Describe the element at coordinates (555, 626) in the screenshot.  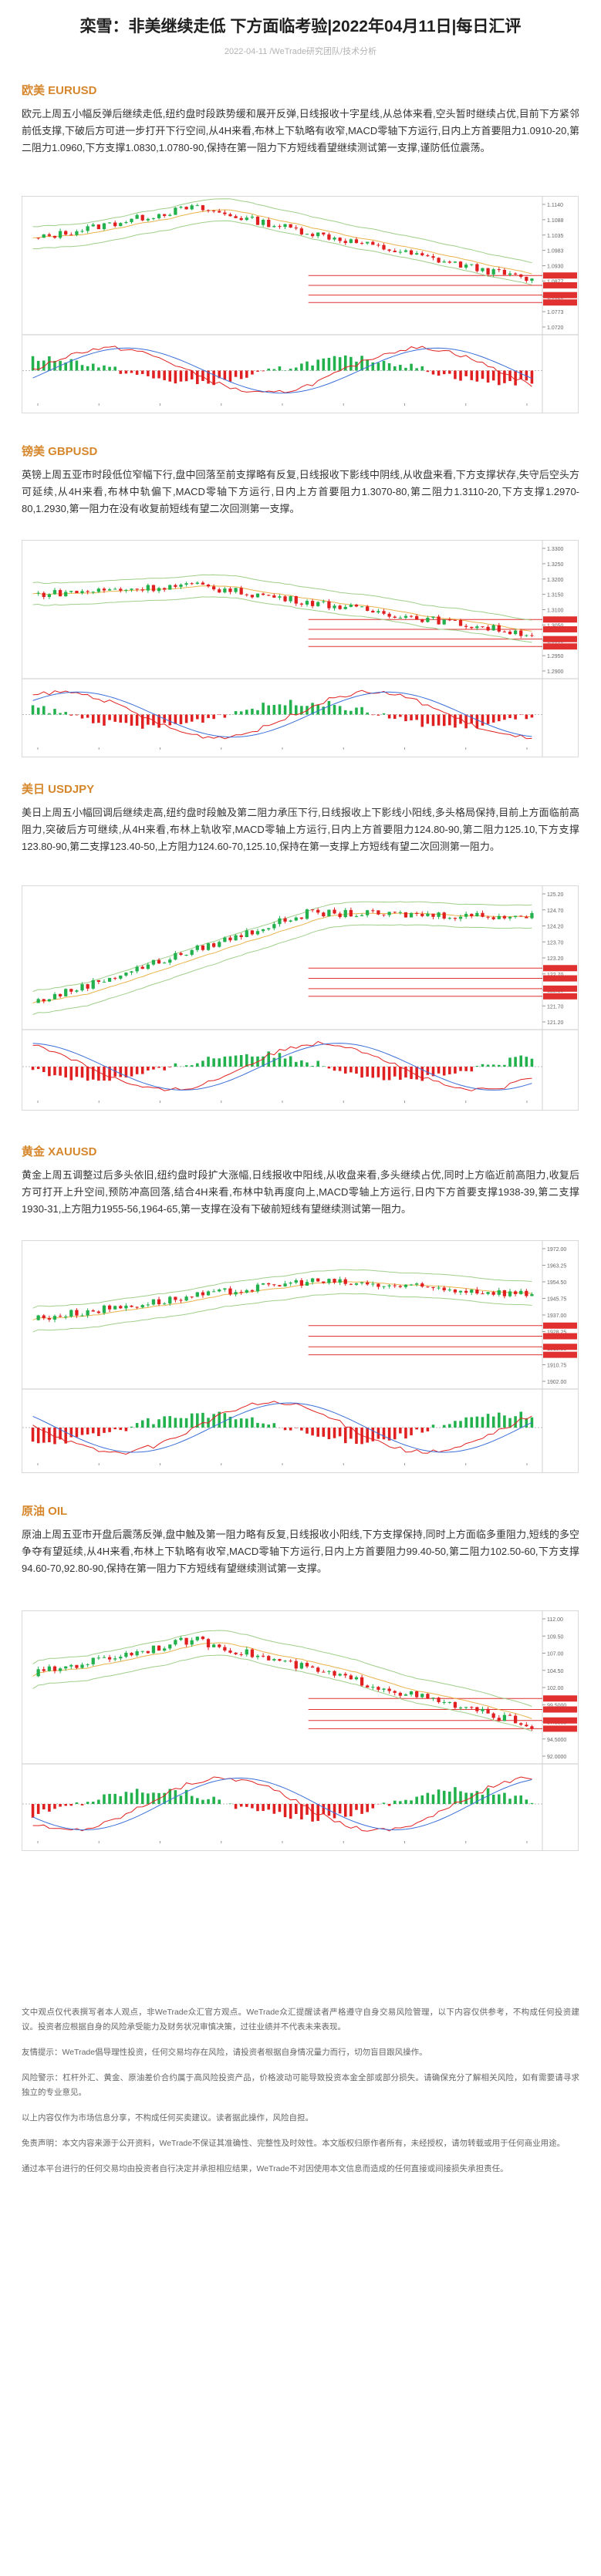
I see `axis-tick-label: 1.3050` at that location.